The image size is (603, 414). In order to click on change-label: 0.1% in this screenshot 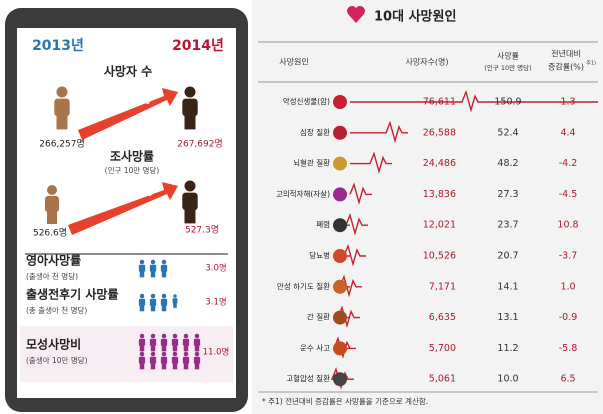, I will do `click(138, 193)`.